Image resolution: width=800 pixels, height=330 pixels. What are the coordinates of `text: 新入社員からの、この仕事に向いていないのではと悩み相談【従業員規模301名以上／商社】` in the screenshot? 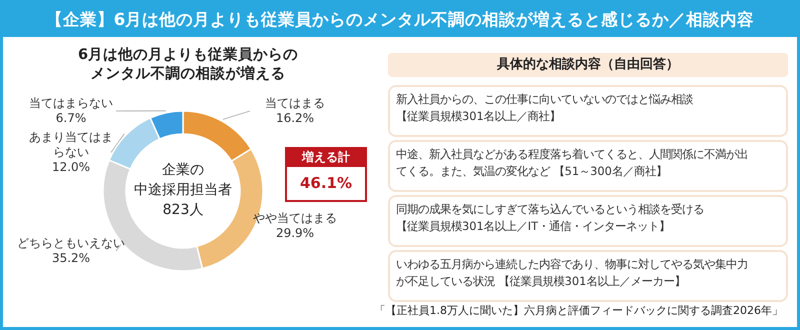 It's located at (545, 108).